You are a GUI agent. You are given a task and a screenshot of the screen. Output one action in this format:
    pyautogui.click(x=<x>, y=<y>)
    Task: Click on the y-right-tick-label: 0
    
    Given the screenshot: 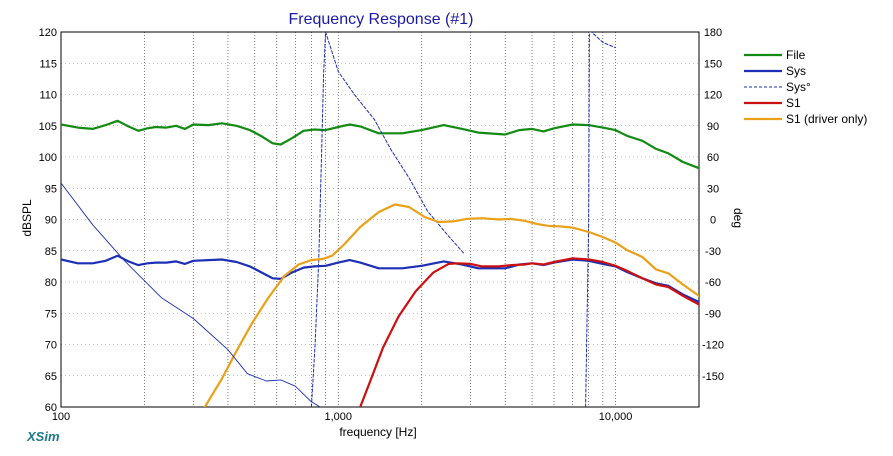 What is the action you would take?
    pyautogui.click(x=713, y=221)
    